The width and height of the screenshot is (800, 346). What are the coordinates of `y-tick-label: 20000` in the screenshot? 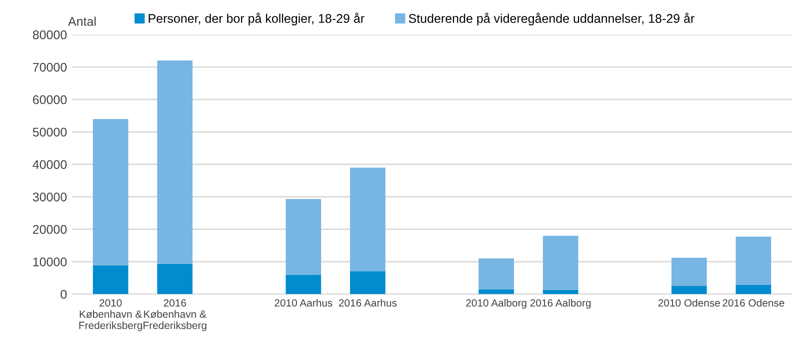 It's located at (50, 229).